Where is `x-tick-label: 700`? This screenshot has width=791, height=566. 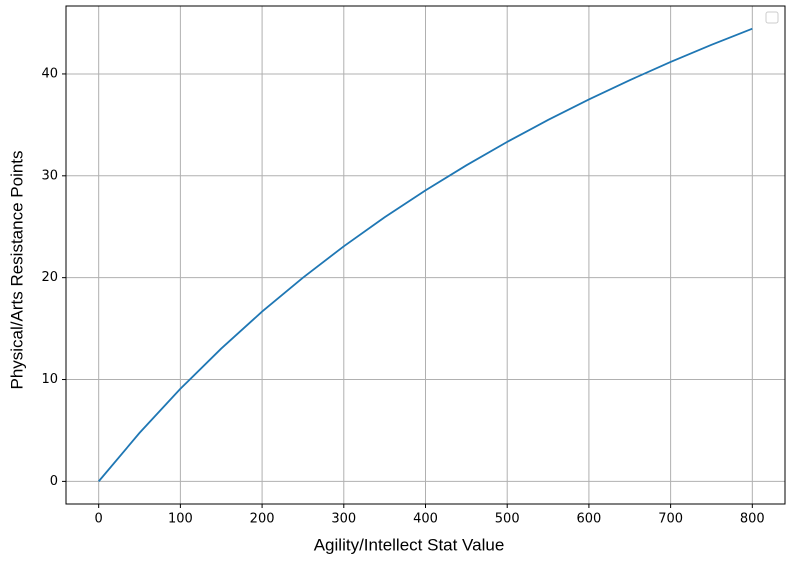 x-tick-label: 700 is located at coordinates (670, 519).